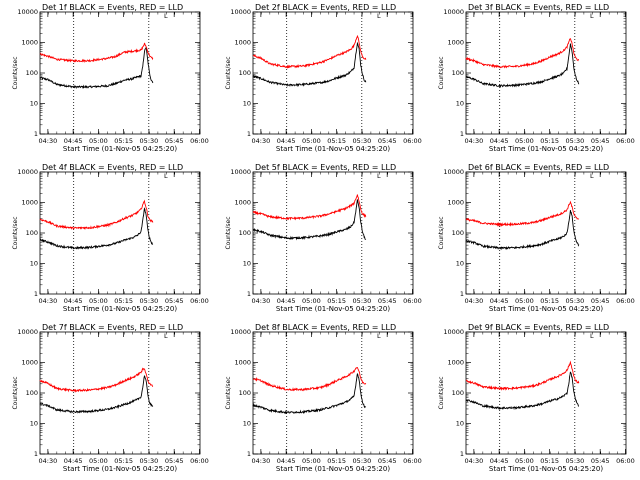 The image size is (640, 480). What do you see at coordinates (325, 327) in the screenshot?
I see `panel-title: Det 8f BLACK = Events, RED = LLD` at bounding box center [325, 327].